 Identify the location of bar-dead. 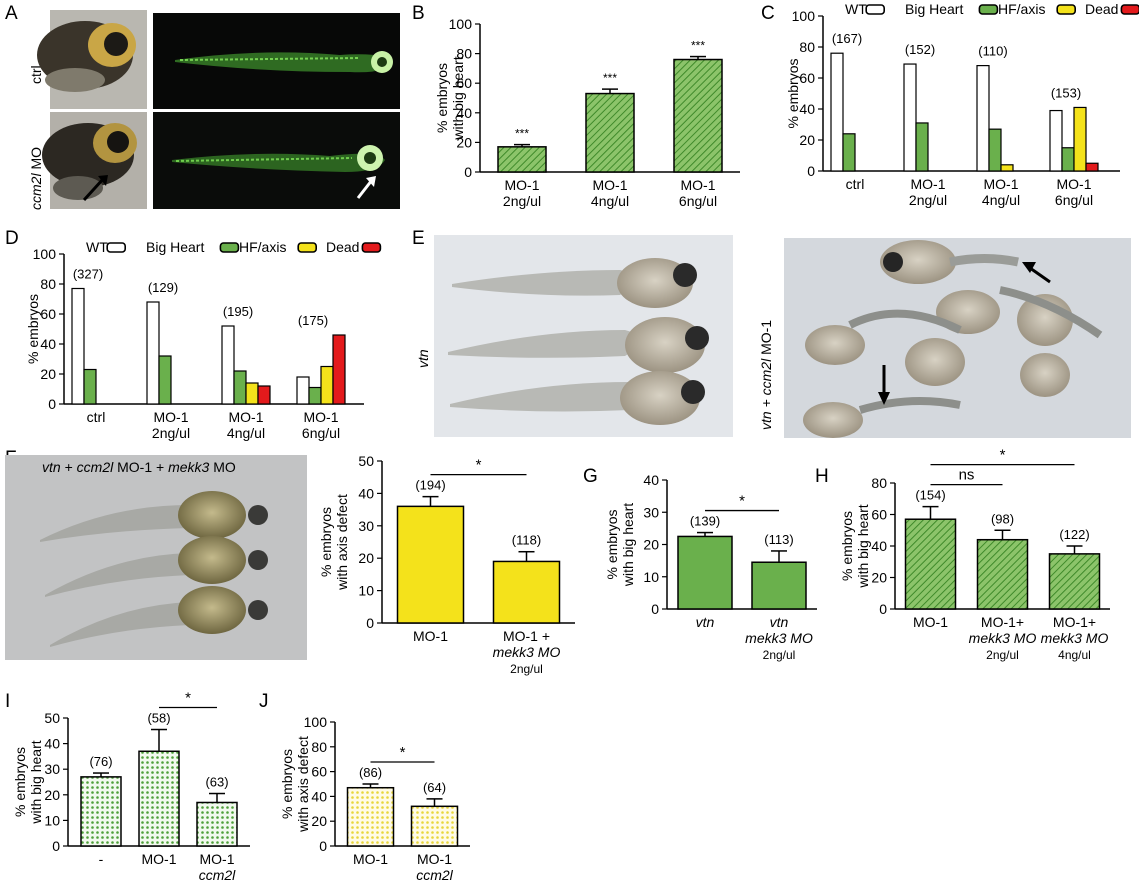
(264, 395).